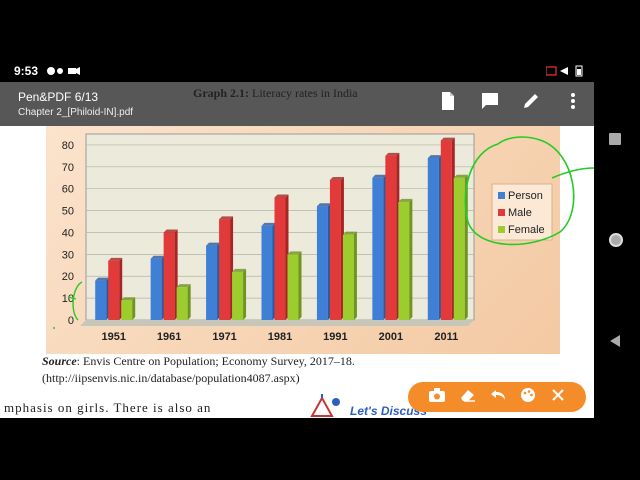 The height and width of the screenshot is (480, 640). I want to click on bar-person-1961, so click(156, 289).